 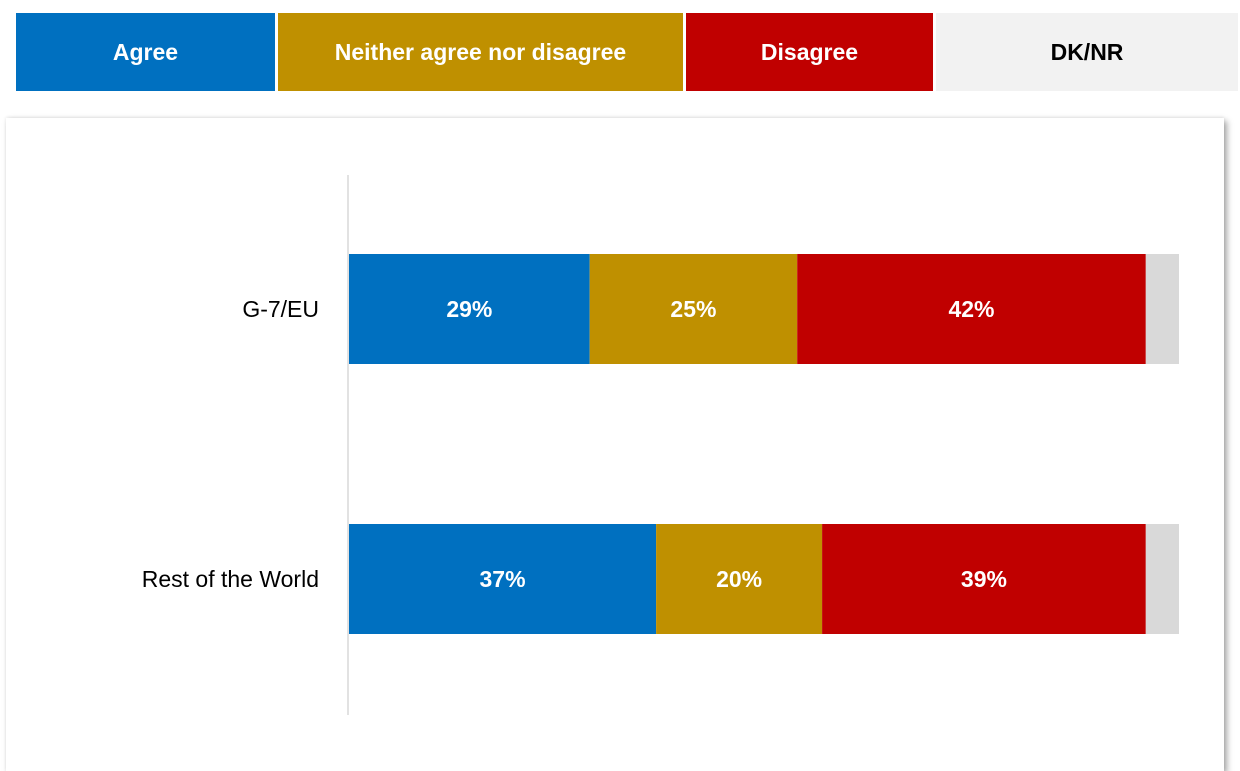 I want to click on category-label: Rest of the World, so click(x=230, y=579).